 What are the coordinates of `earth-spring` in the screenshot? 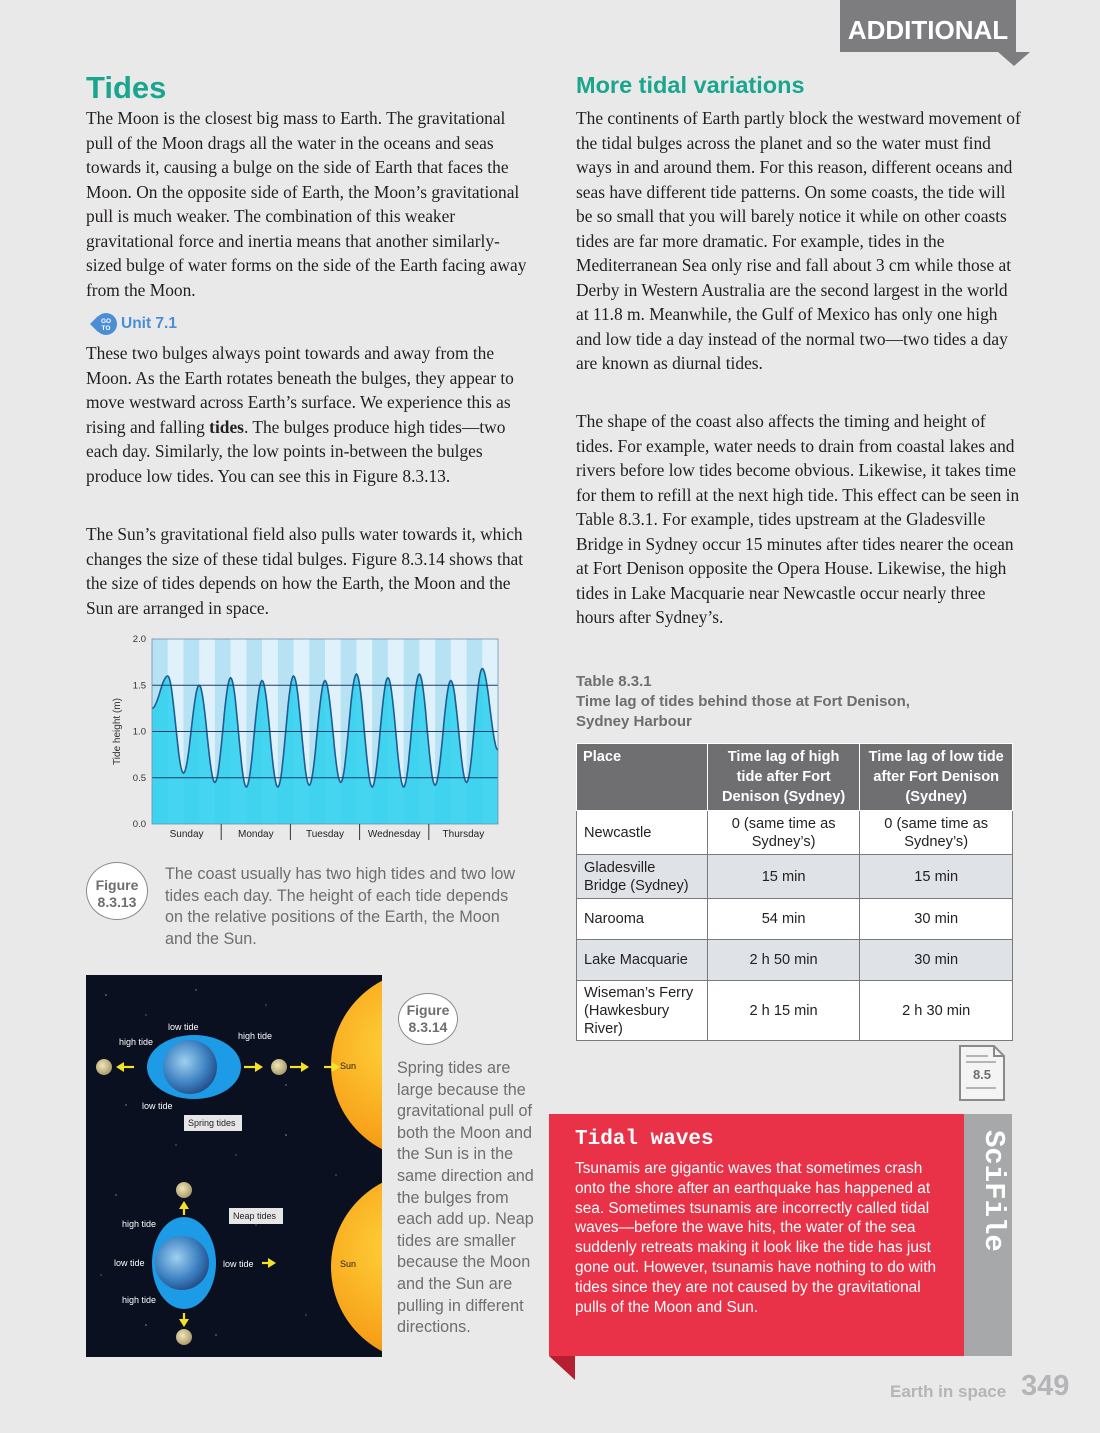 It's located at (190, 1067).